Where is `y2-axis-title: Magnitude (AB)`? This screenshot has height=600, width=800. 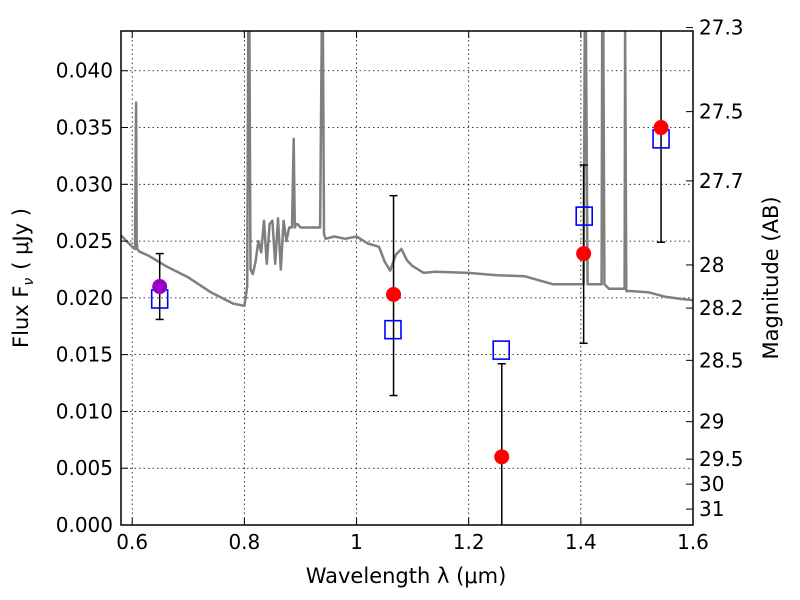 y2-axis-title: Magnitude (AB) is located at coordinates (771, 277).